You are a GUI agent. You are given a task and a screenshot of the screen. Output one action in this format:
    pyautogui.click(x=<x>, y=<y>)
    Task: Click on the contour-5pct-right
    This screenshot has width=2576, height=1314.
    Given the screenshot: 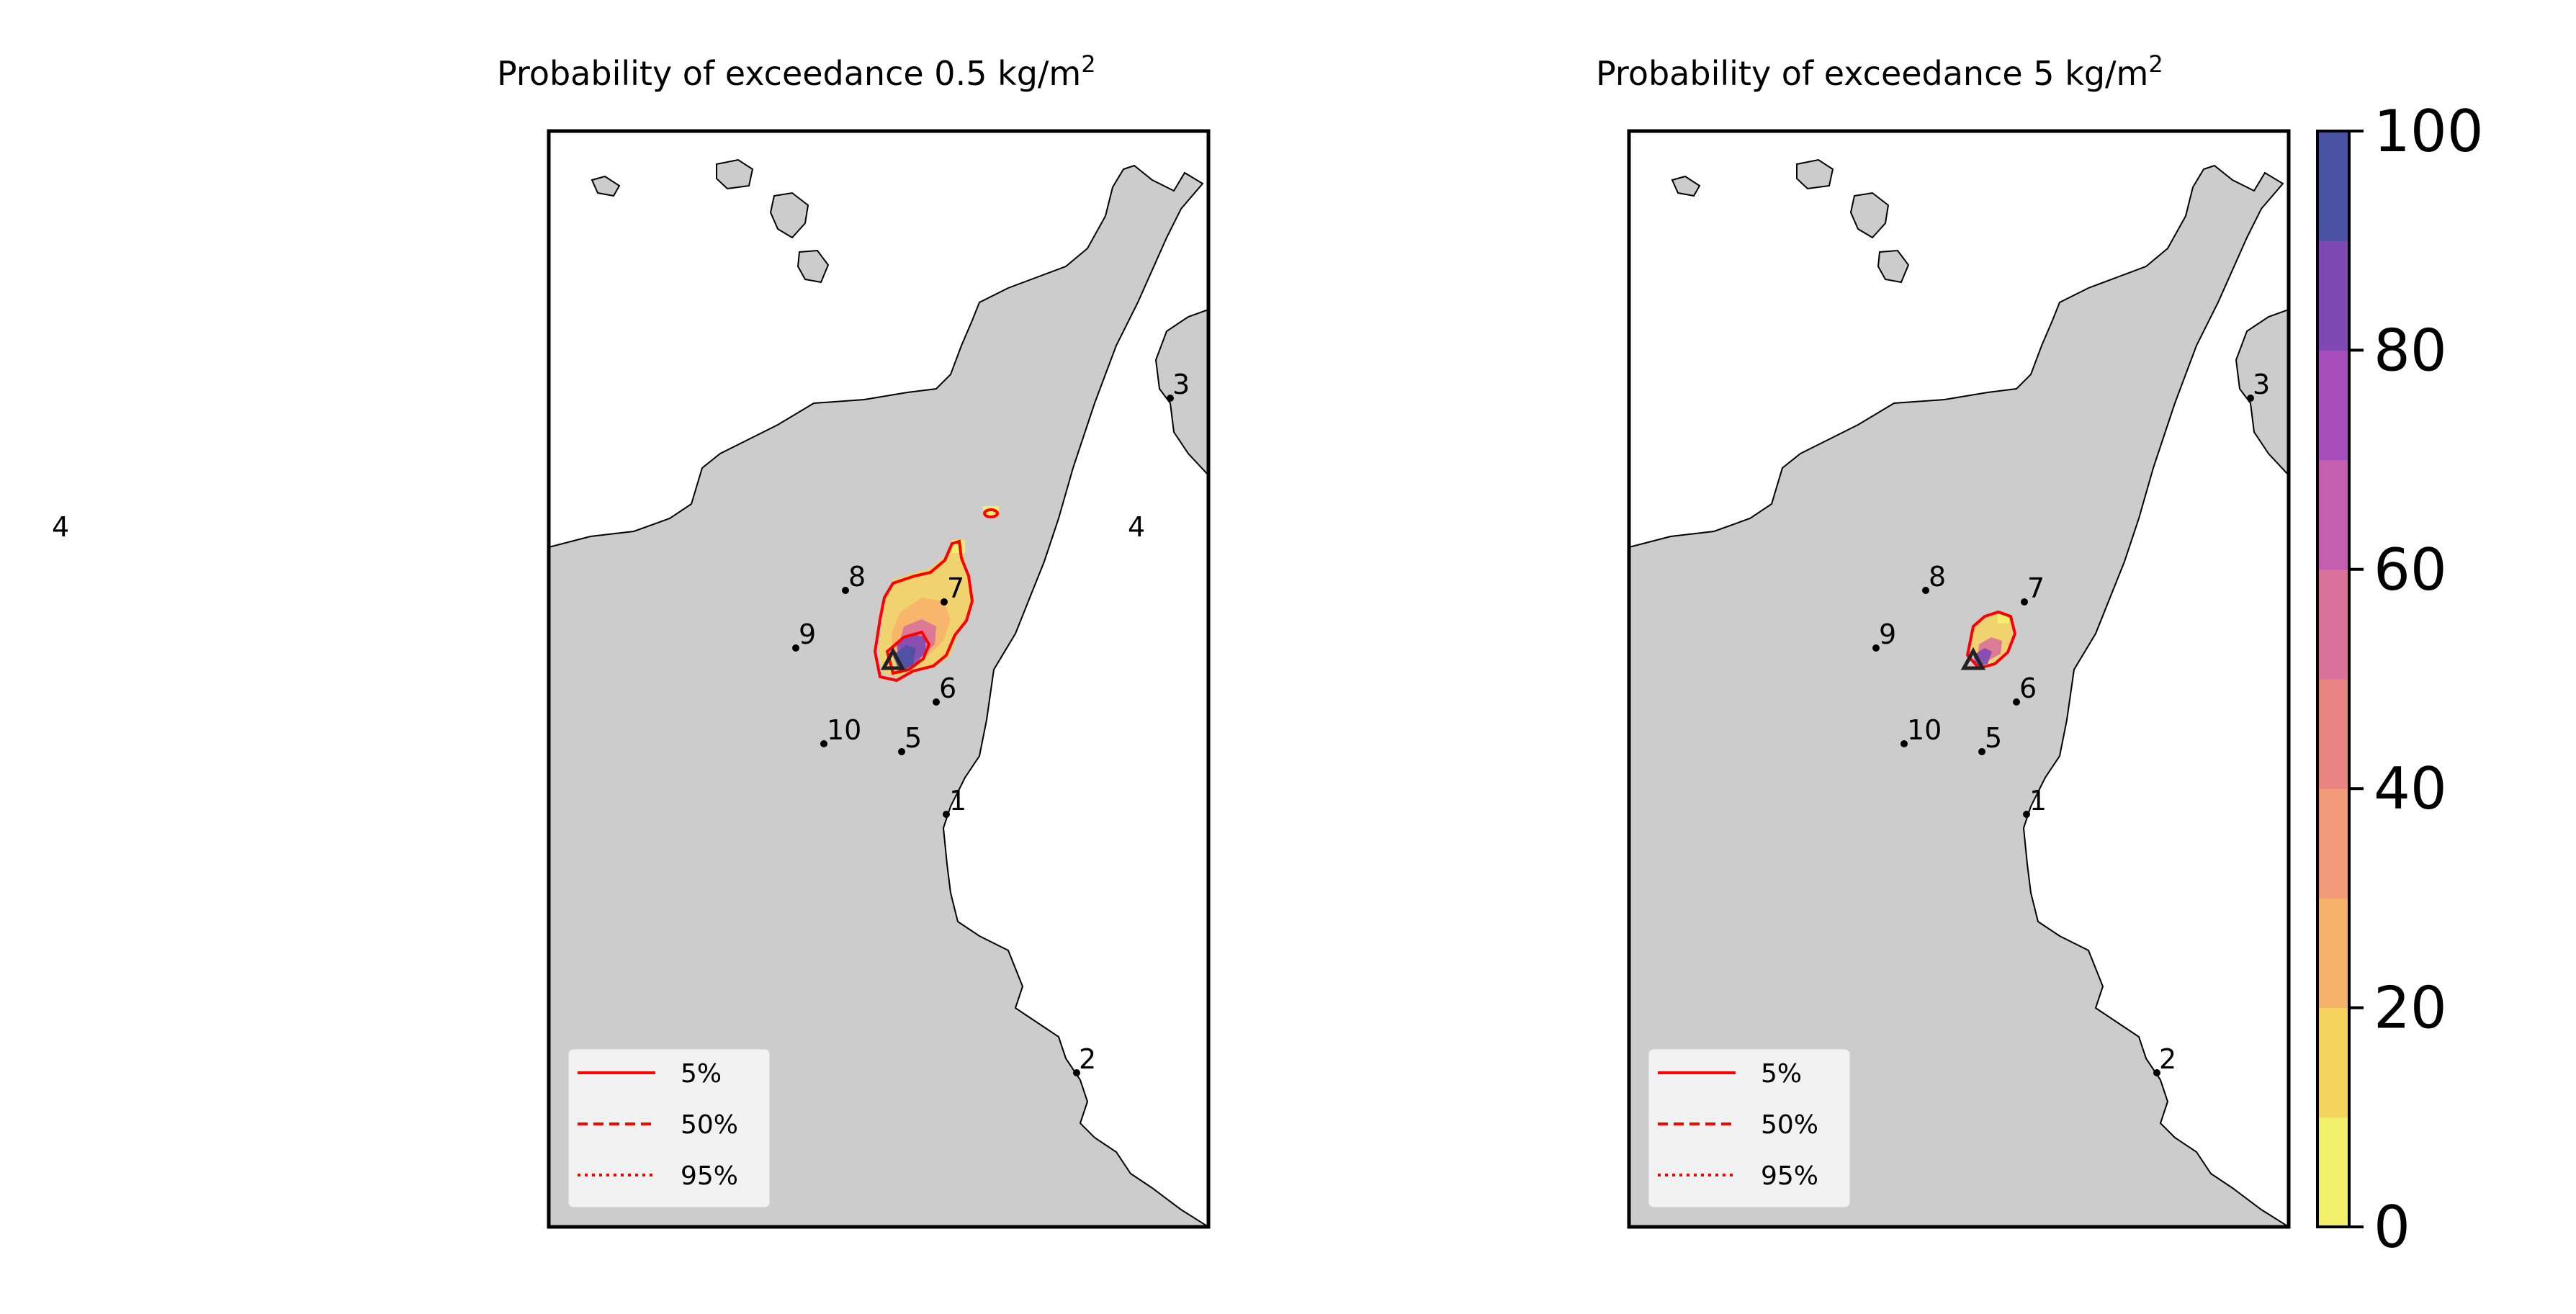 What is the action you would take?
    pyautogui.click(x=1991, y=640)
    